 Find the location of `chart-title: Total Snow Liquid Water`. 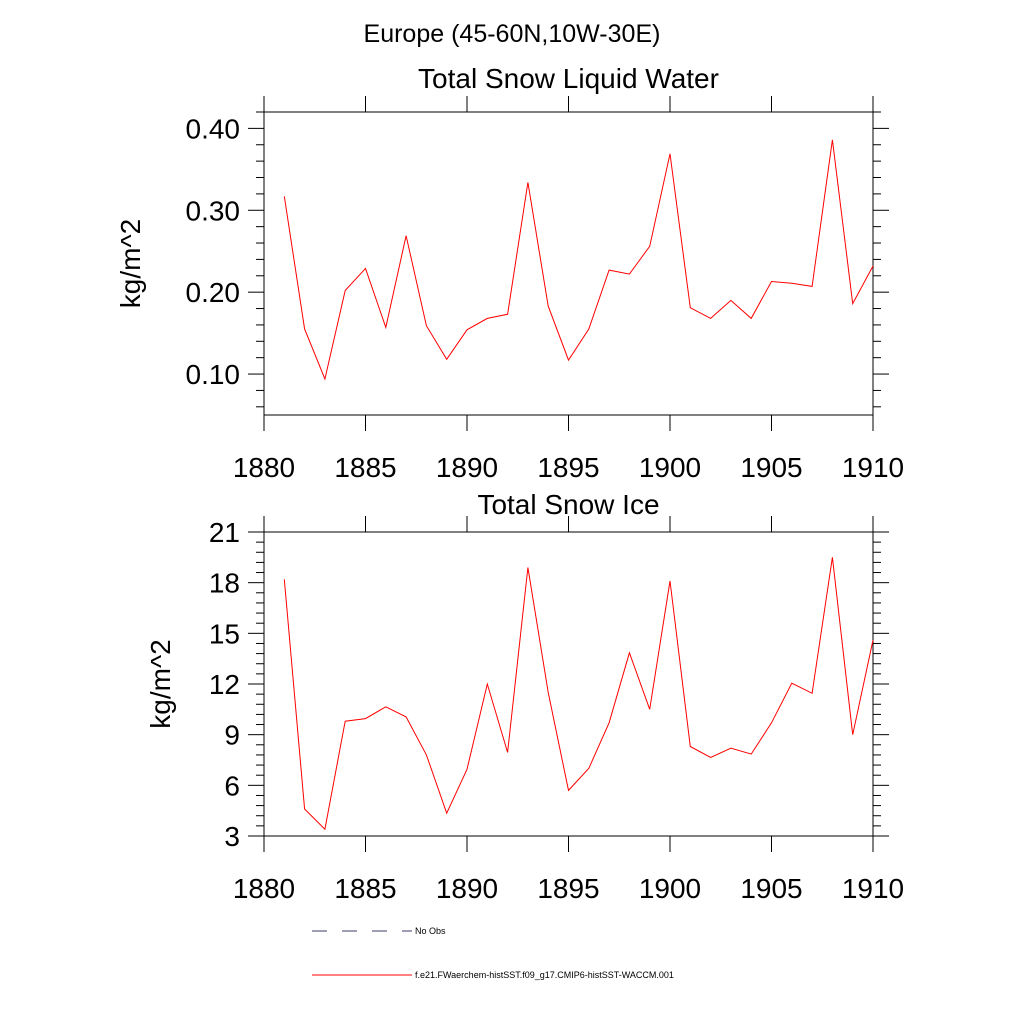

chart-title: Total Snow Liquid Water is located at coordinates (568, 78).